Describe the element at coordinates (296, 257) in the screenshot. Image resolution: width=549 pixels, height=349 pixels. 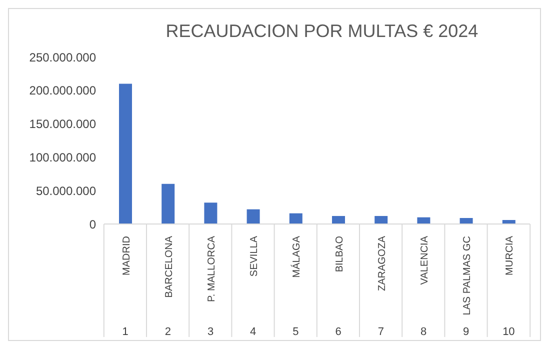
I see `x-tick-label: MÁLAGA` at that location.